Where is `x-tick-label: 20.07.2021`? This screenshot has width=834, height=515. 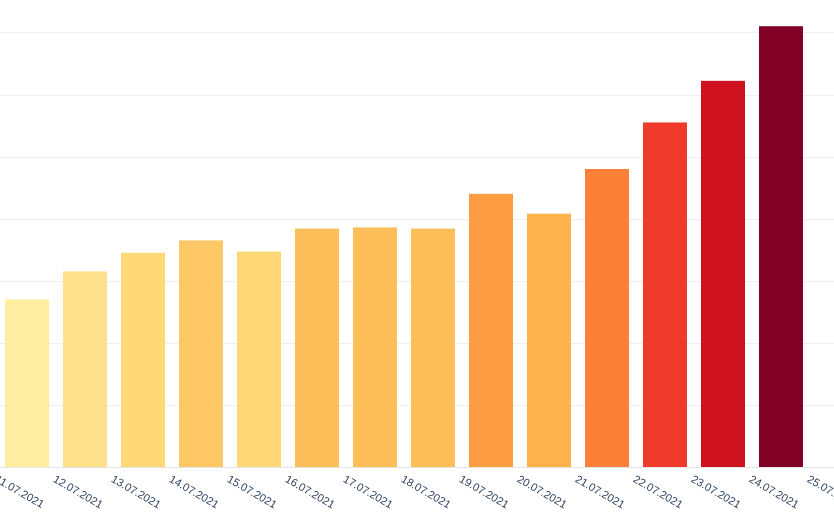
x-tick-label: 20.07.2021 is located at coordinates (542, 492).